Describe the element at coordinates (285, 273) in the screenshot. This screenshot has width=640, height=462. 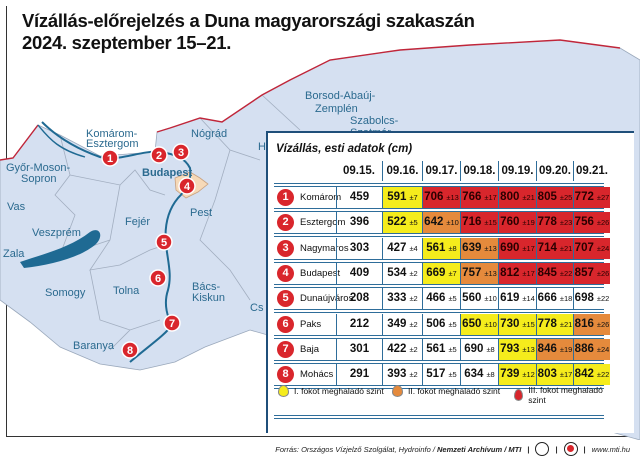
I see `station-number: 4` at that location.